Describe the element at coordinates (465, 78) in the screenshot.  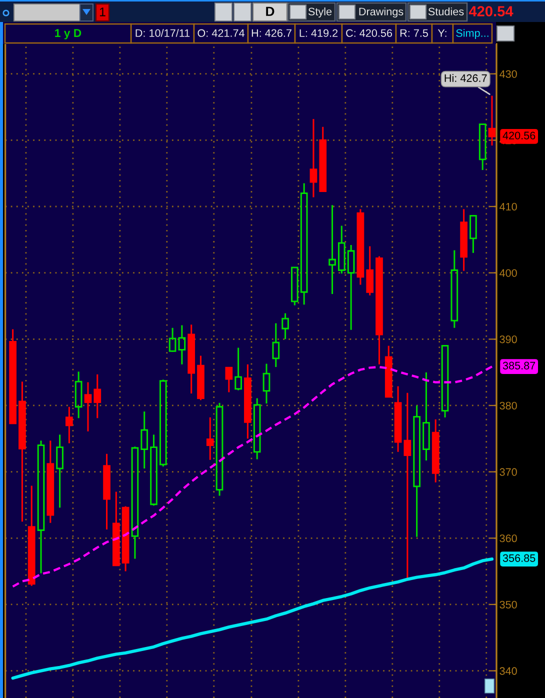
I see `annotation: Hi: 426.7` at that location.